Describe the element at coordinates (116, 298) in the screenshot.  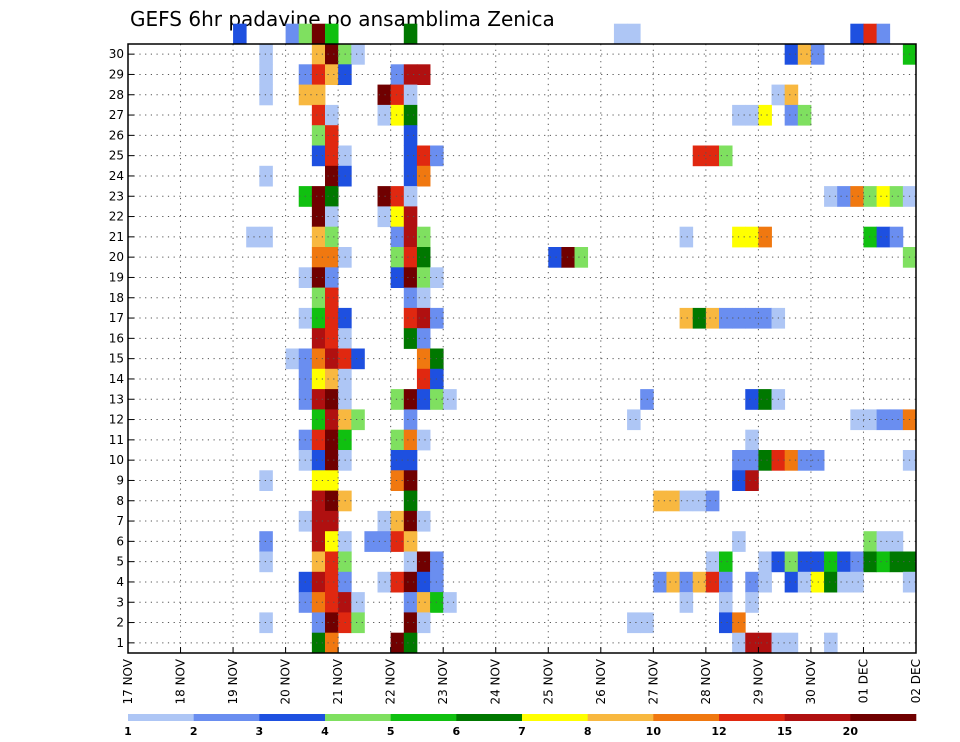
I see `y-tick-label: 18` at that location.